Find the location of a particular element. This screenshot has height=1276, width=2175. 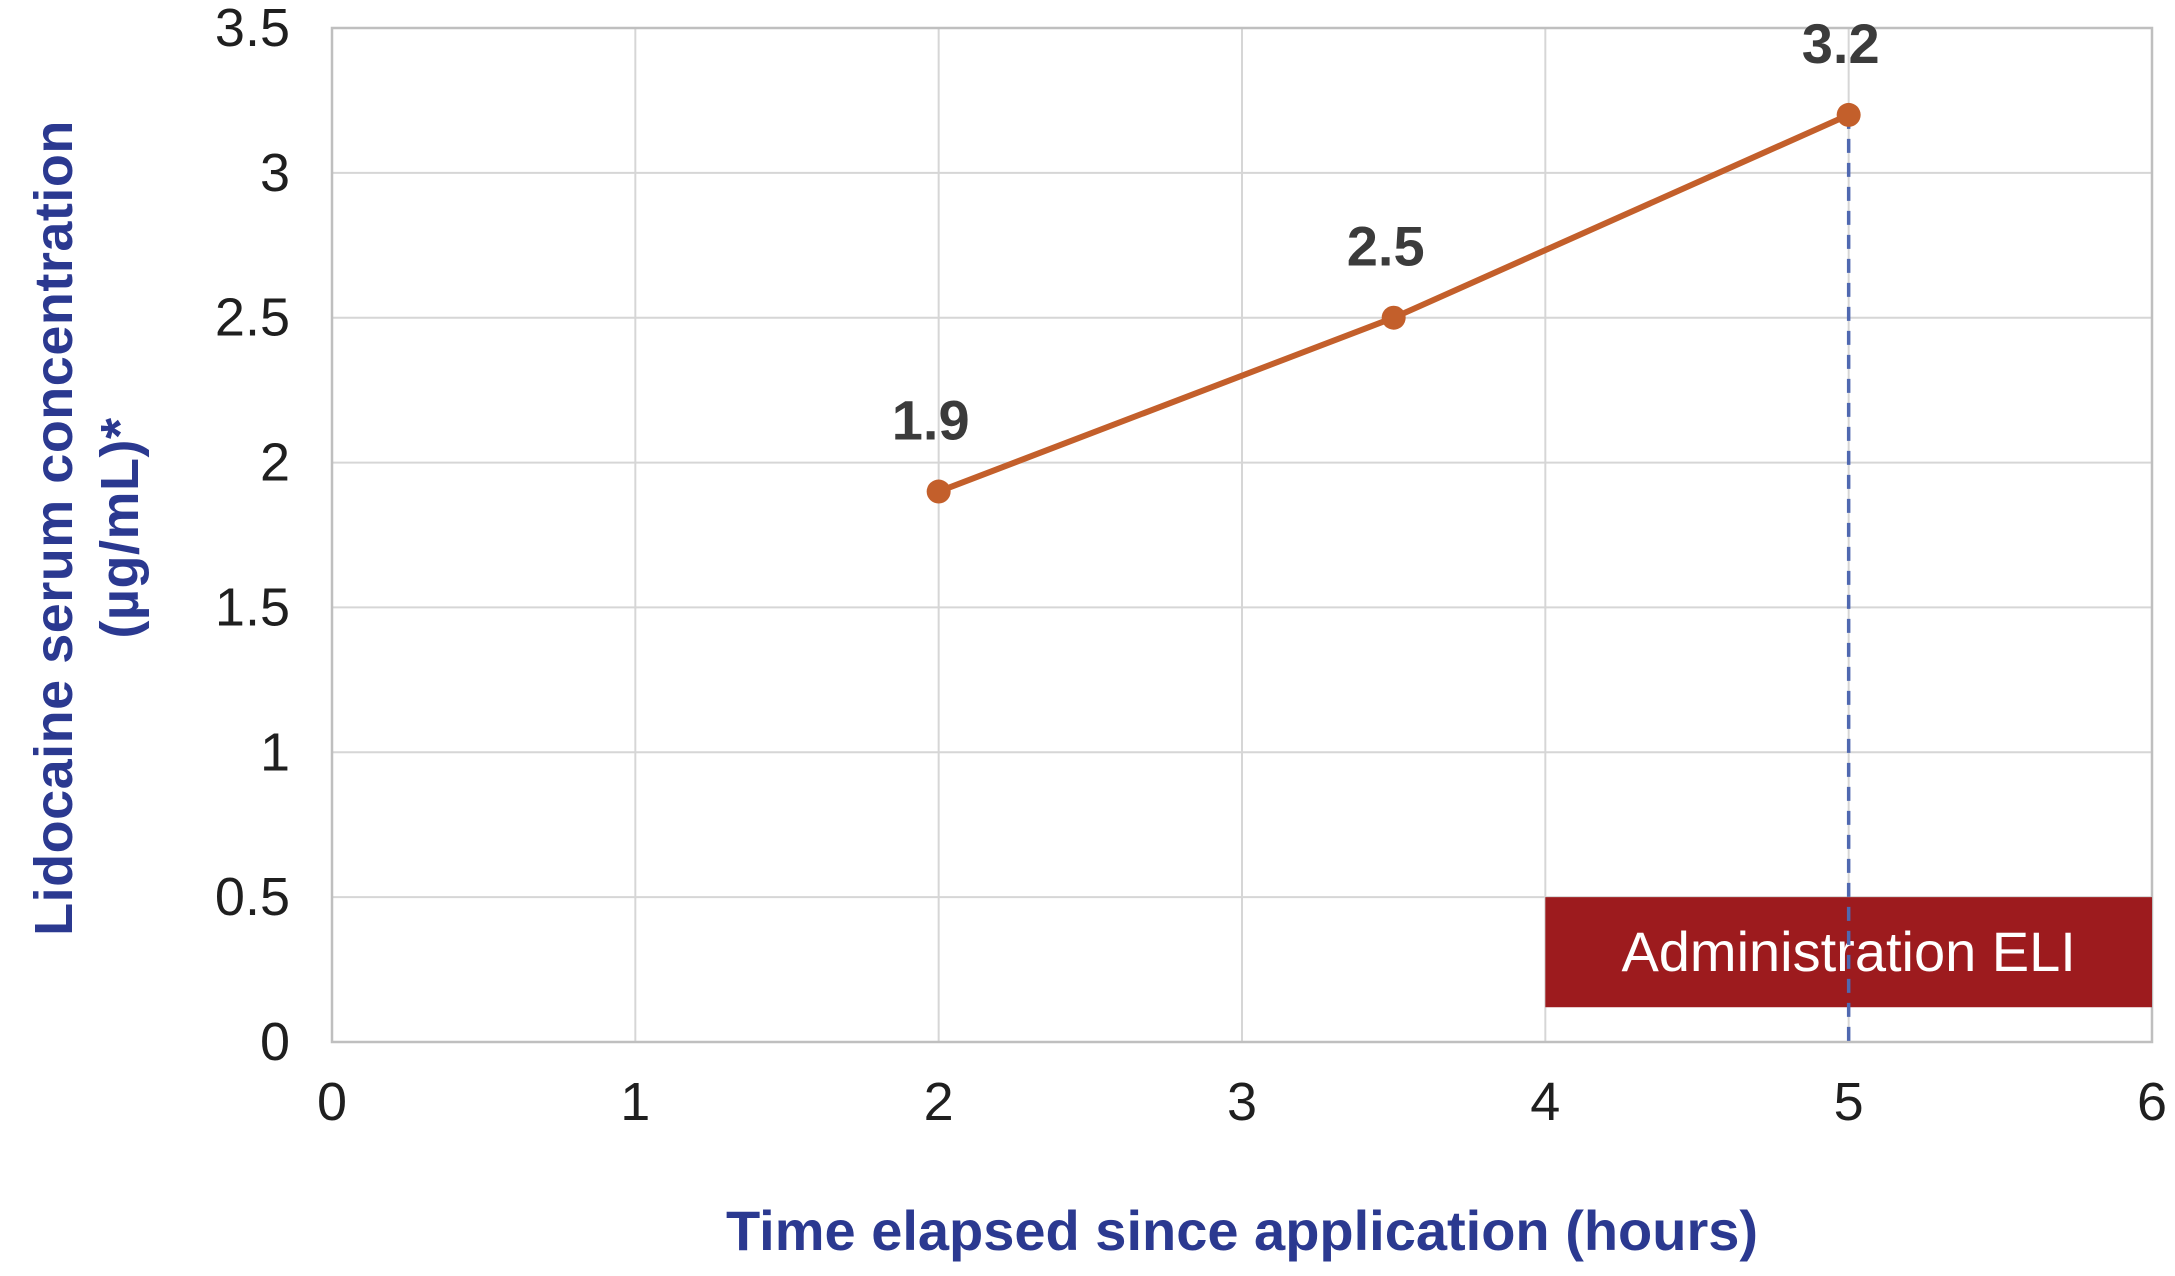

y-tick-label: 0 is located at coordinates (275, 1042).